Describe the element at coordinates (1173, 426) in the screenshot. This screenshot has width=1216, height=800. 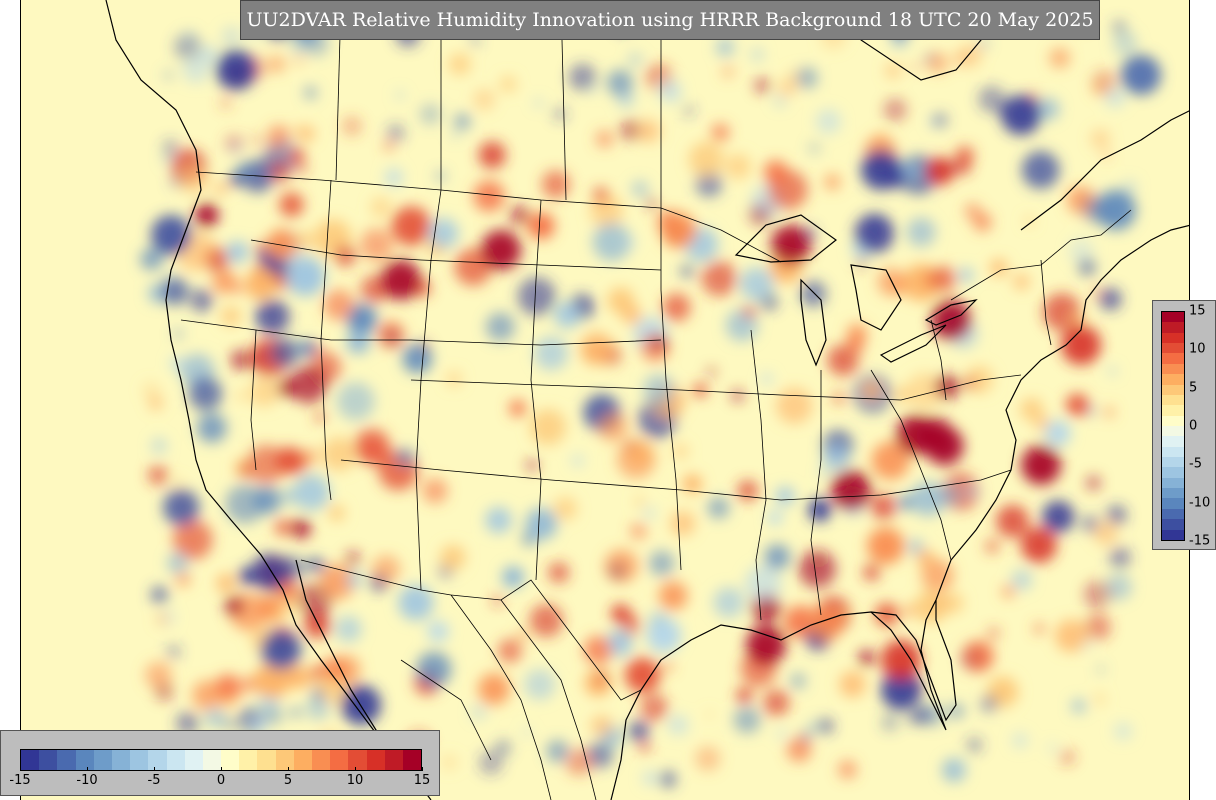
I see `vertical-colorbar-gradient` at that location.